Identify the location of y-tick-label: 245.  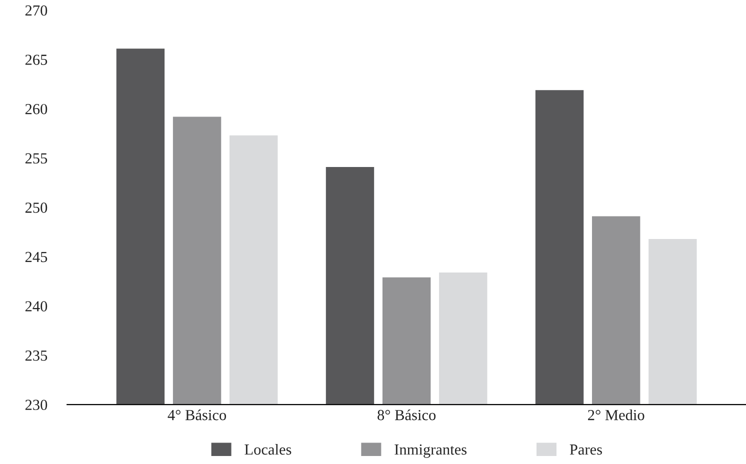
(36, 257).